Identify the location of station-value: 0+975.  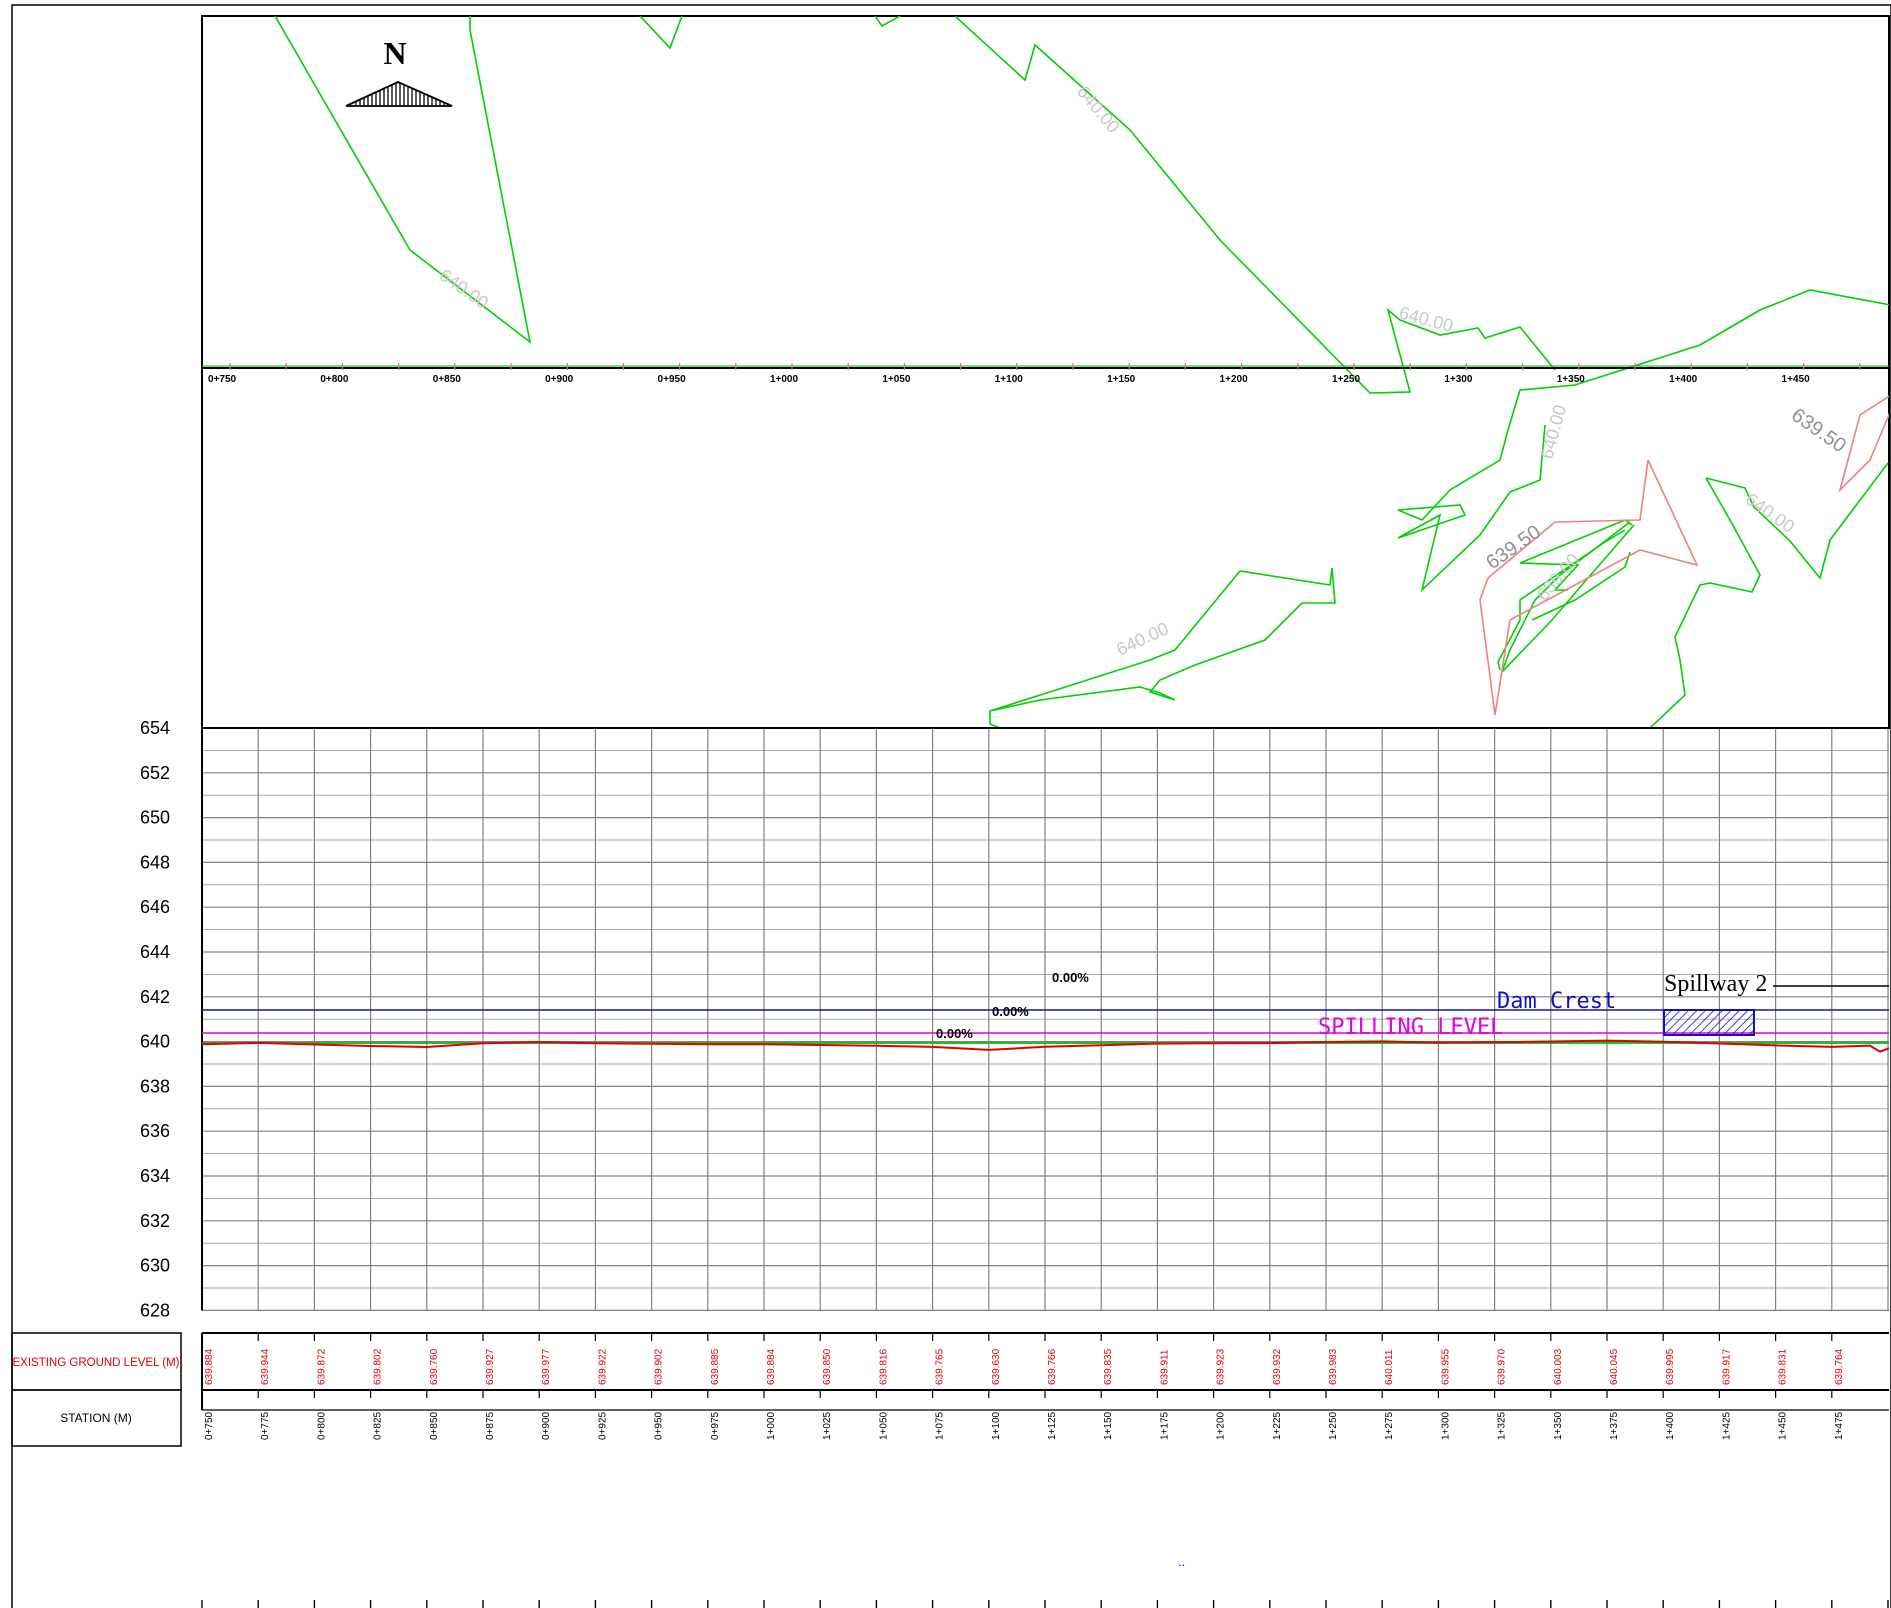
(715, 1425).